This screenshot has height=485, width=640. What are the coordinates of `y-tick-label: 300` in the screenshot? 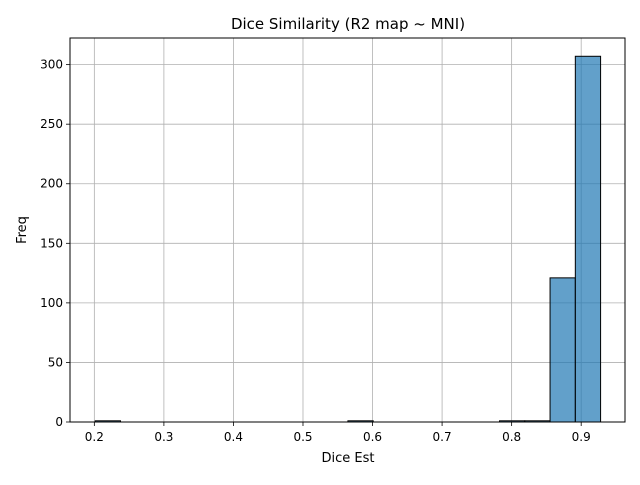 It's located at (51, 65).